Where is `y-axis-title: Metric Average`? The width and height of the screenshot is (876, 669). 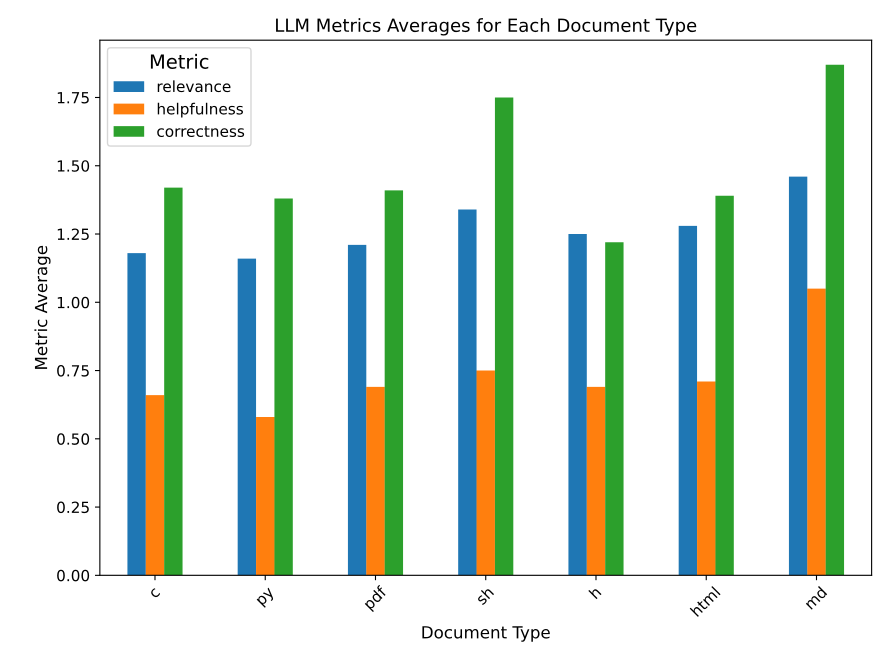
y-axis-title: Metric Average is located at coordinates (42, 307).